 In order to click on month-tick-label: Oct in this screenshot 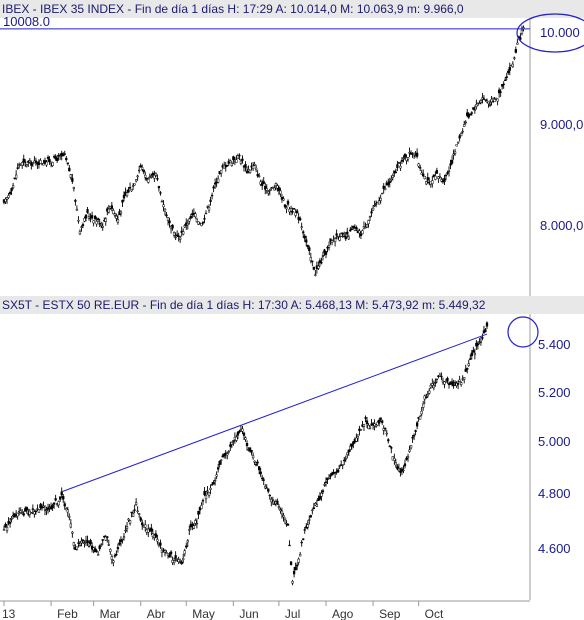, I will do `click(434, 613)`.